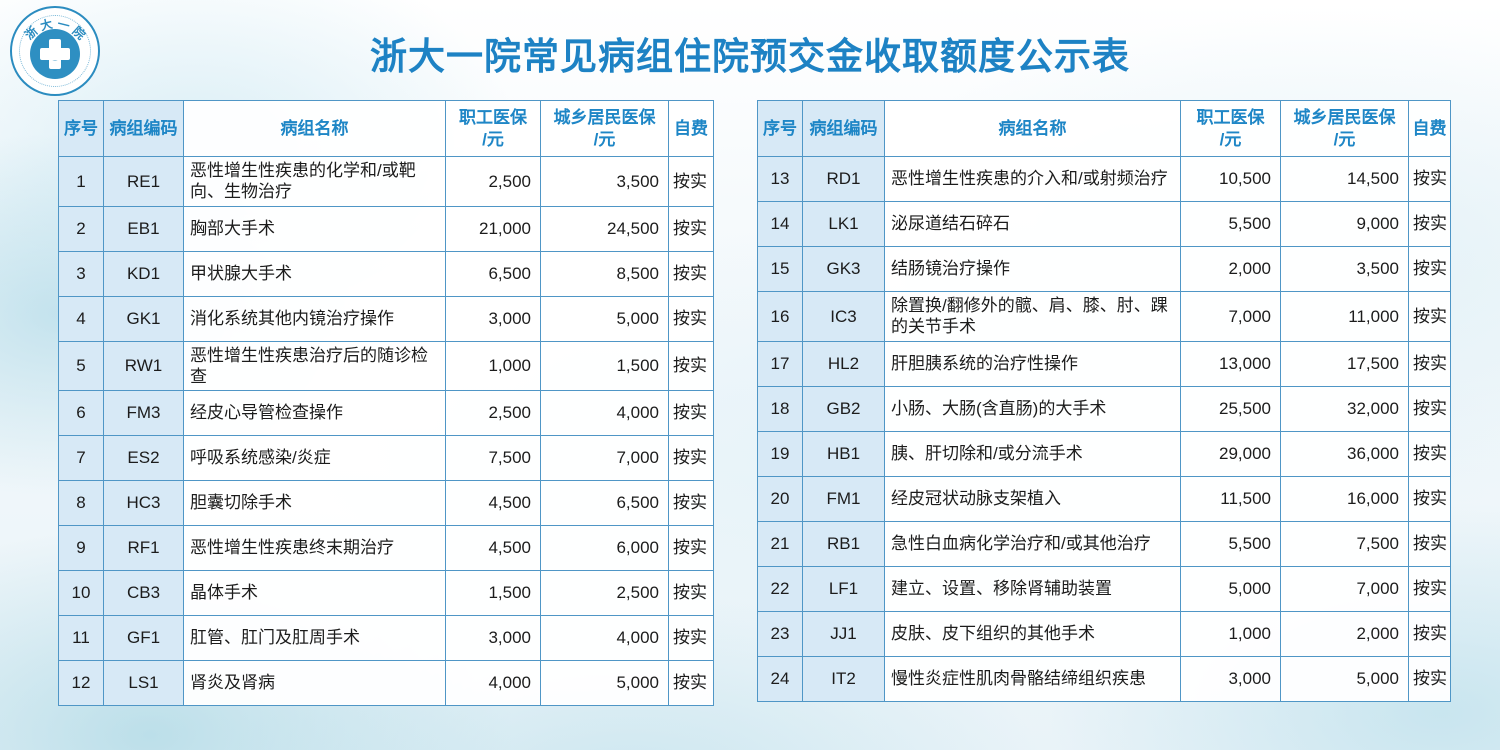 The width and height of the screenshot is (1500, 750). What do you see at coordinates (1344, 224) in the screenshot?
I see `resident-insurance-amount-cell: 9,000` at bounding box center [1344, 224].